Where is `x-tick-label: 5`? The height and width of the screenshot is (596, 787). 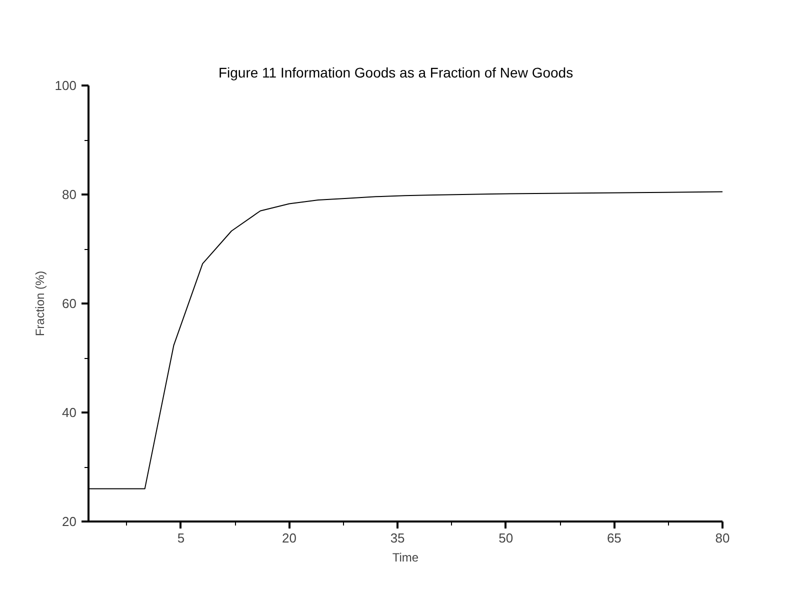 x-tick-label: 5 is located at coordinates (181, 538).